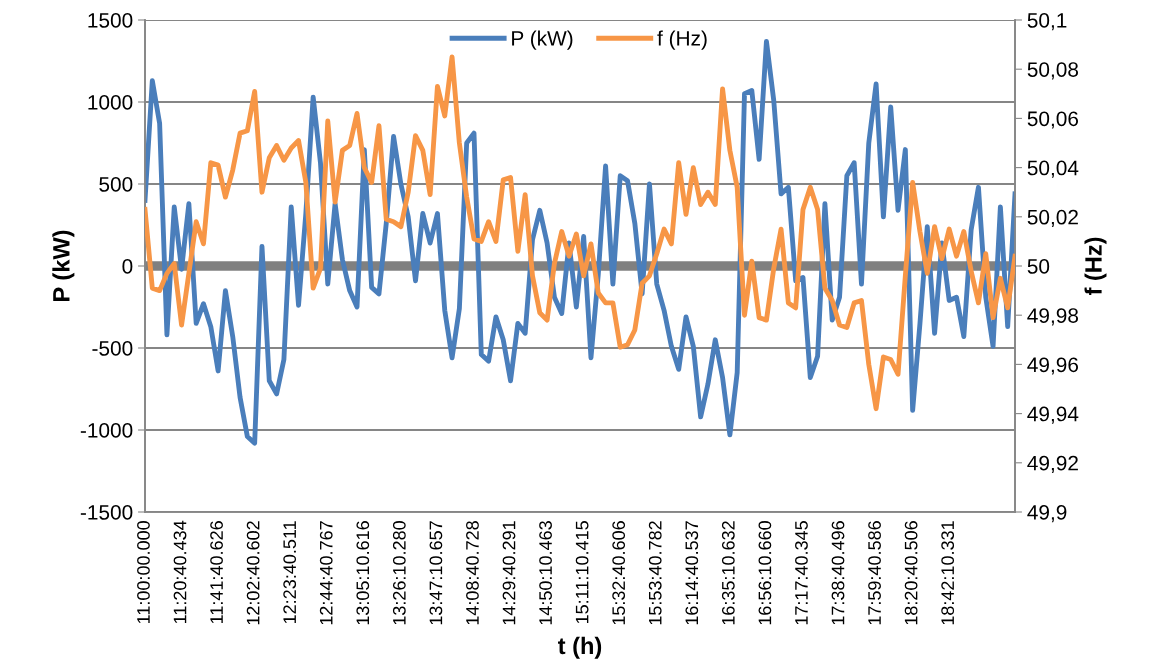  What do you see at coordinates (363, 573) in the screenshot?
I see `x-tick-label: 13:05:10.616` at bounding box center [363, 573].